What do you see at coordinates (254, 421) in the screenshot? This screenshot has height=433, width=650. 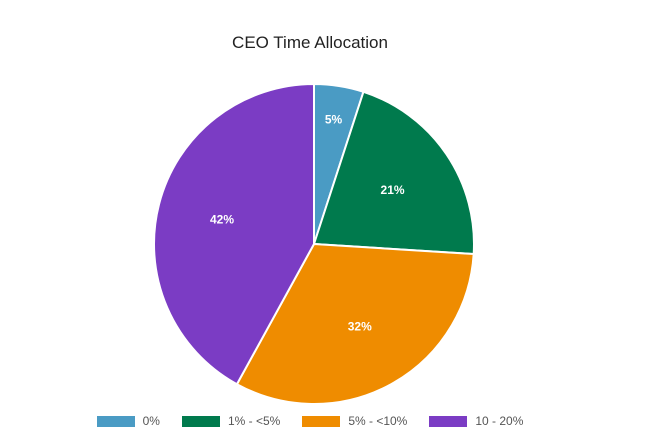 I see `legend-label-1: 1% - <5%` at bounding box center [254, 421].